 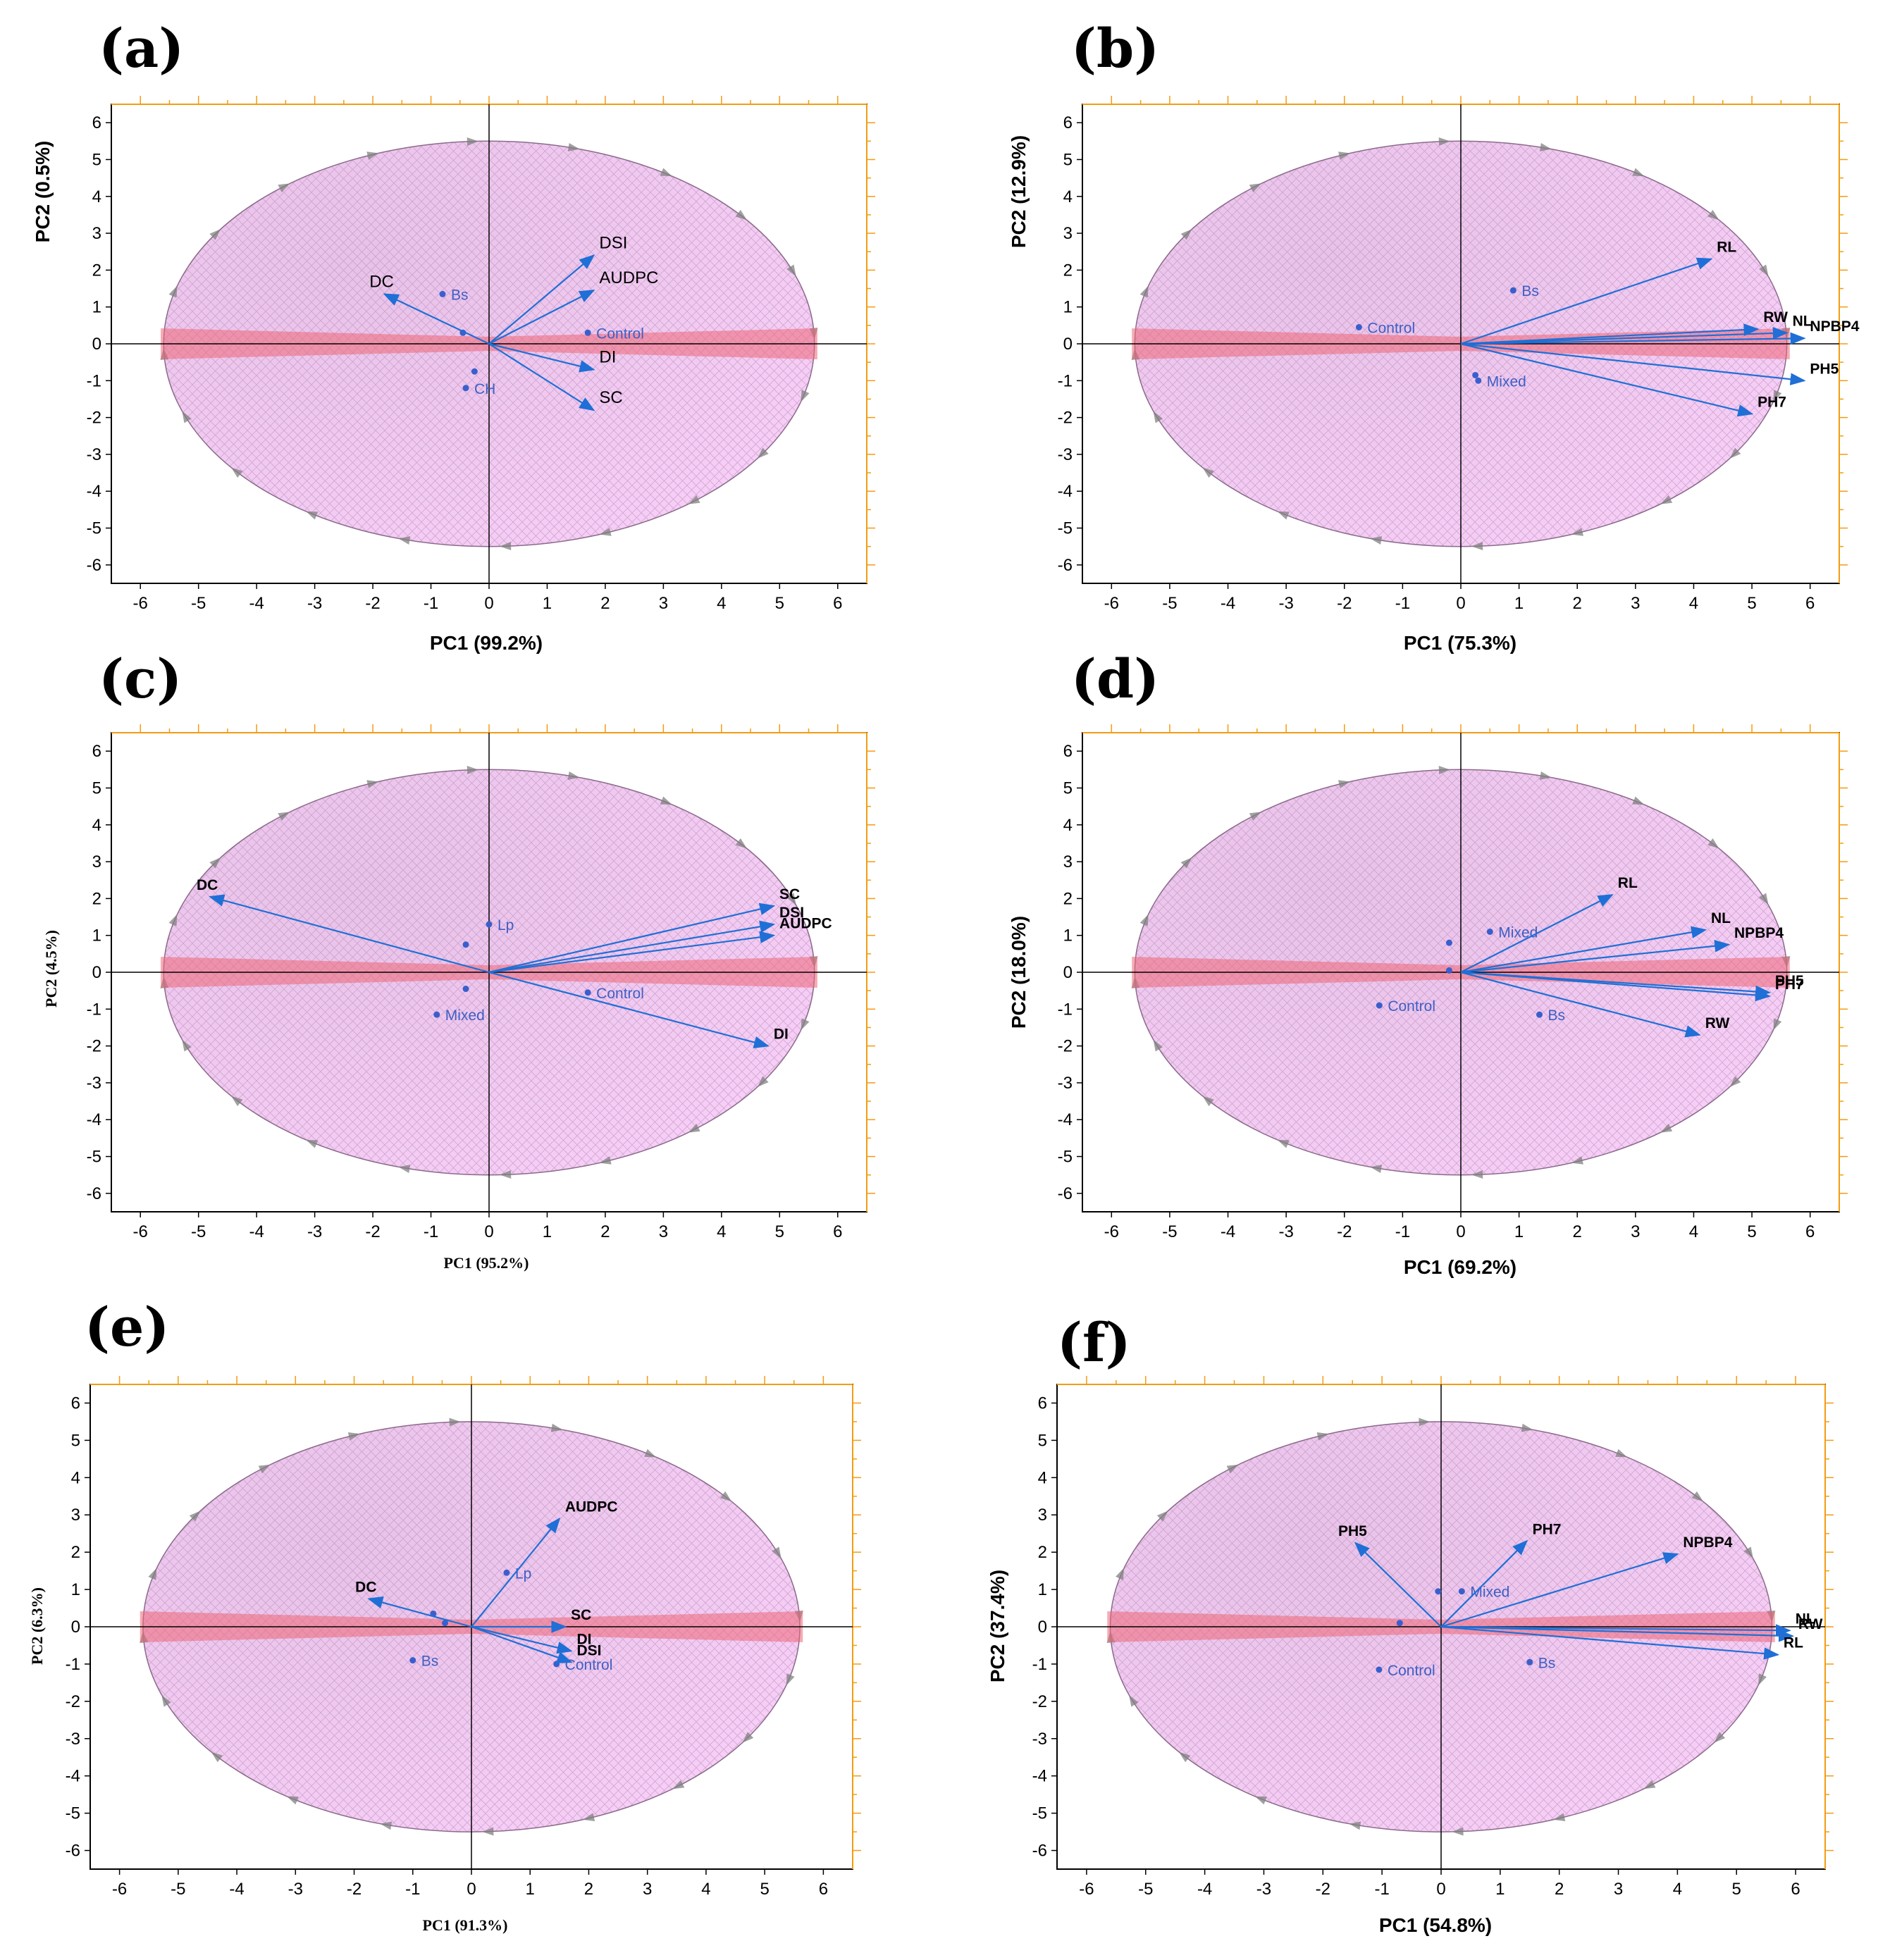 I want to click on y-axis-title: PC2 (18.0%), so click(x=1019, y=973).